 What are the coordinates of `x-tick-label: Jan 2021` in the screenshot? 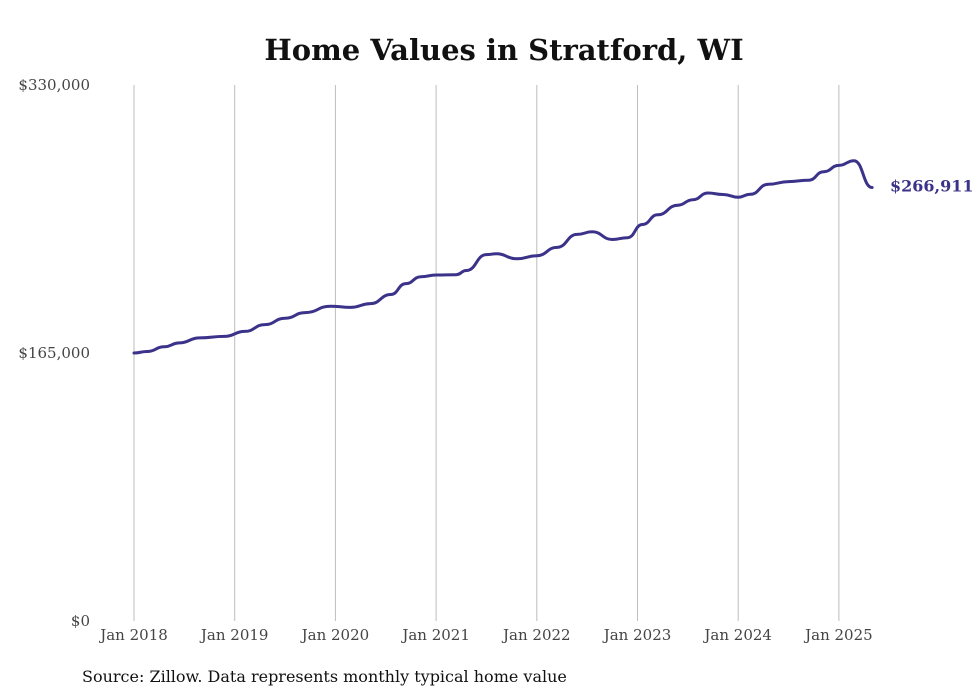 It's located at (435, 635).